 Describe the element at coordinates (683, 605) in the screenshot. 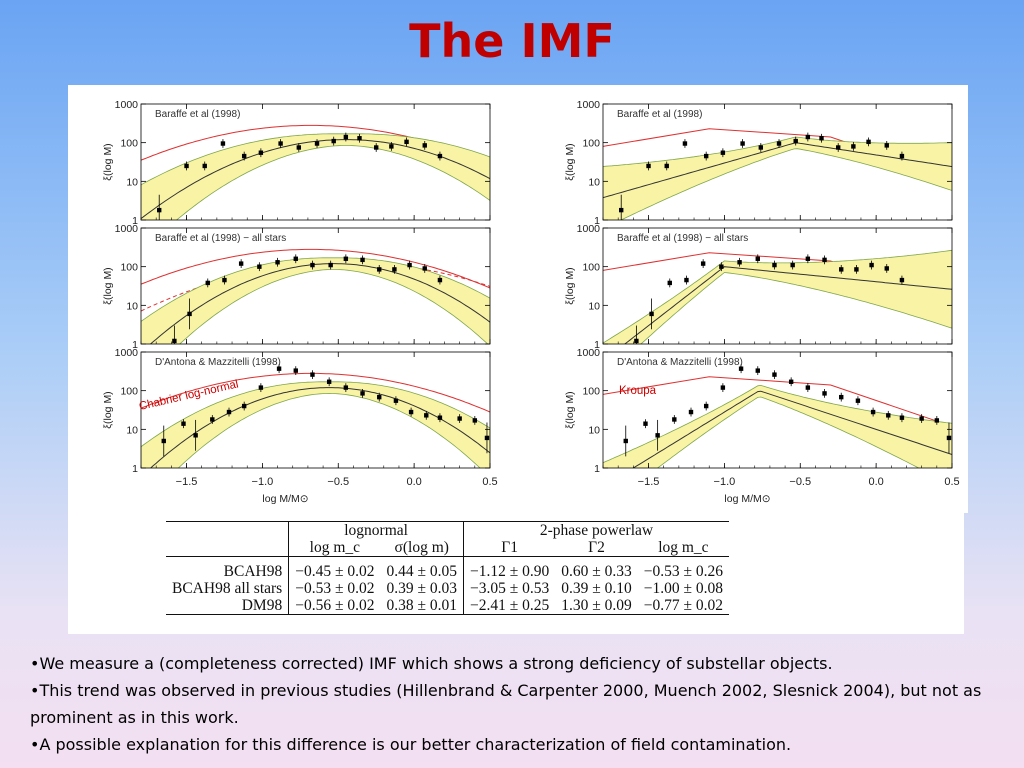

I see `table-cell: −0.77 ± 0.02` at that location.